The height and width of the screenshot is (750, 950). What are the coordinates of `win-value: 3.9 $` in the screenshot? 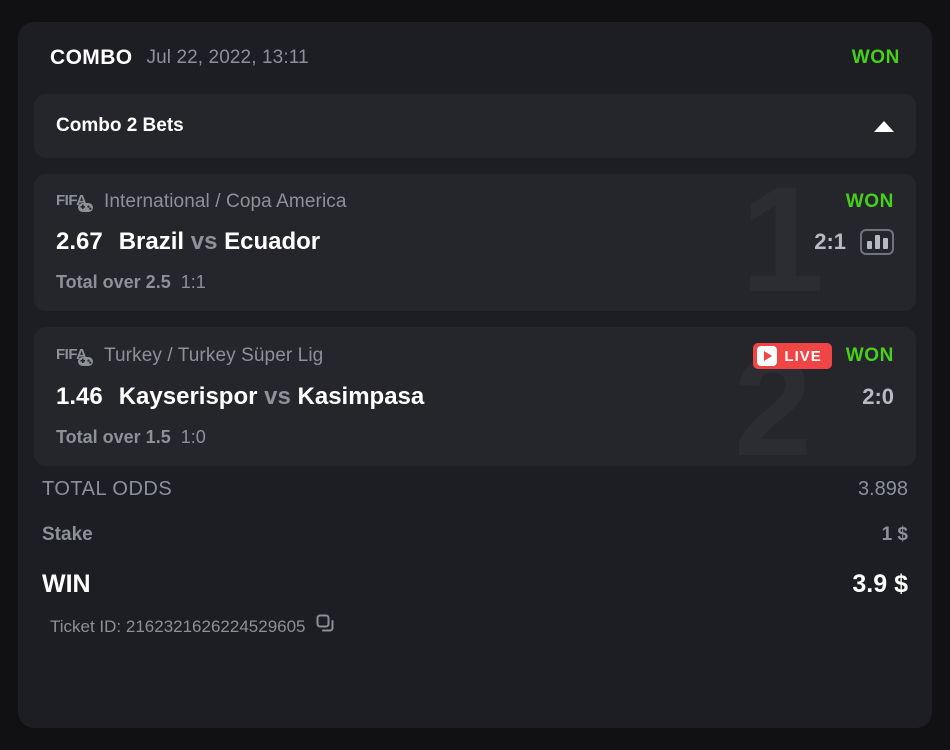 It's located at (880, 583).